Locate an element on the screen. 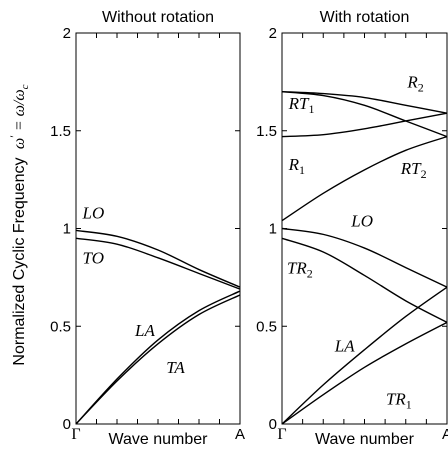 The image size is (448, 451). series-line-tr1 is located at coordinates (364, 373).